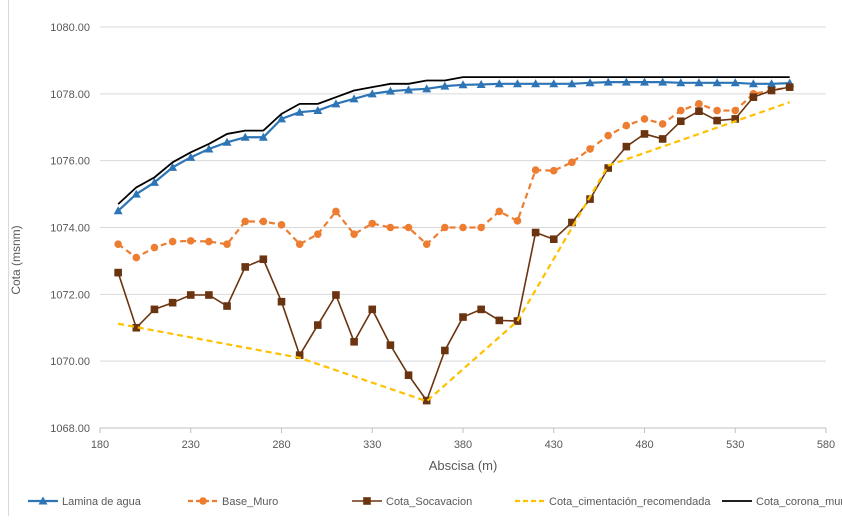 The height and width of the screenshot is (521, 842). I want to click on legend-item-2: Cota_Socavacion, so click(412, 502).